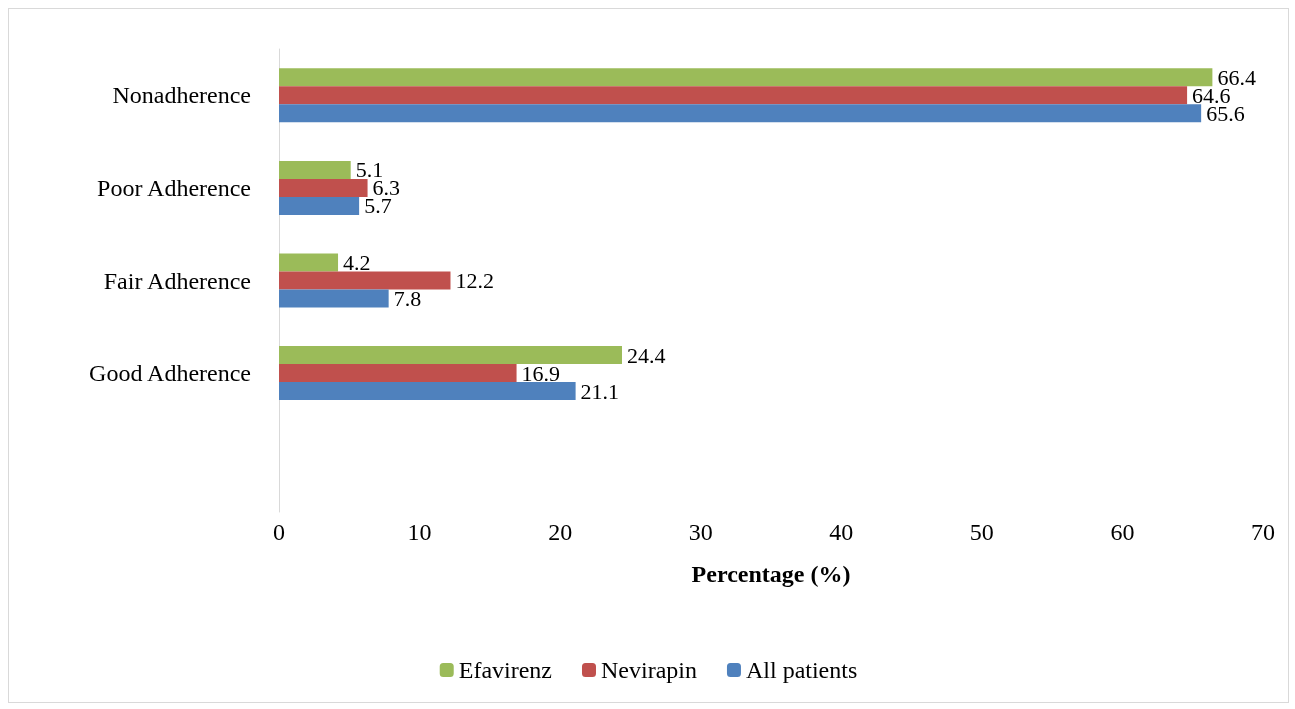 Image resolution: width=1295 pixels, height=709 pixels. What do you see at coordinates (600, 391) in the screenshot?
I see `data-label: 21.1` at bounding box center [600, 391].